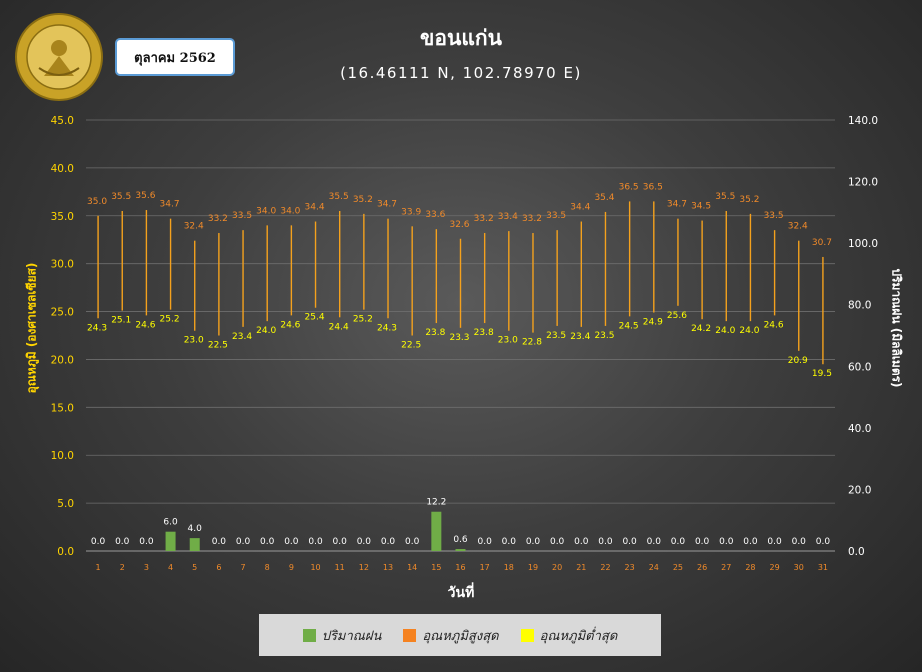 This screenshot has width=922, height=672. Describe the element at coordinates (605, 567) in the screenshot. I see `x-tick-label: 22` at that location.